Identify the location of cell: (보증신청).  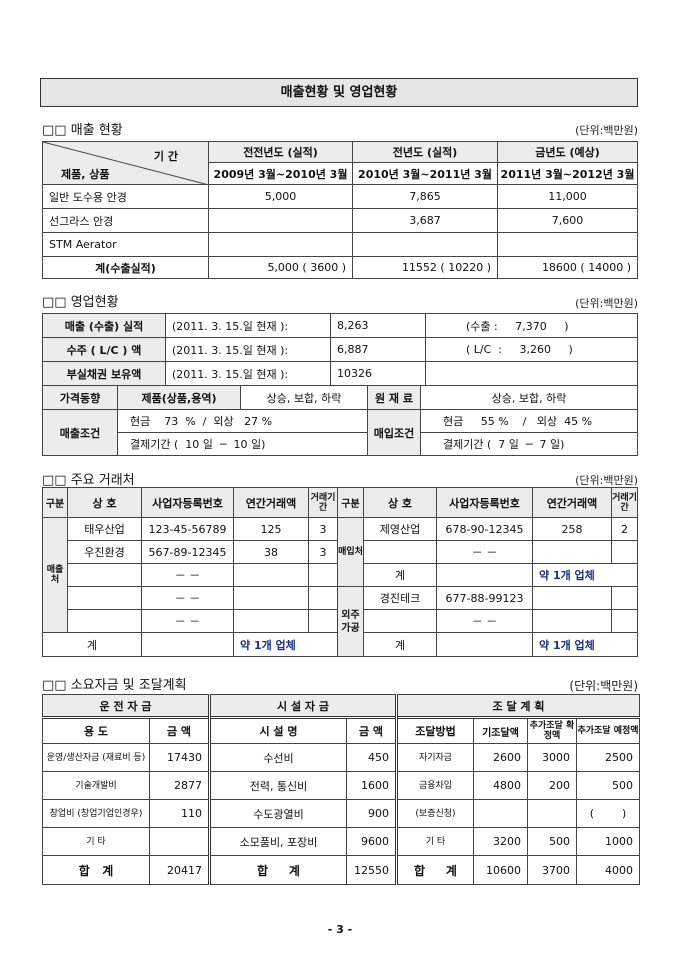
(435, 813).